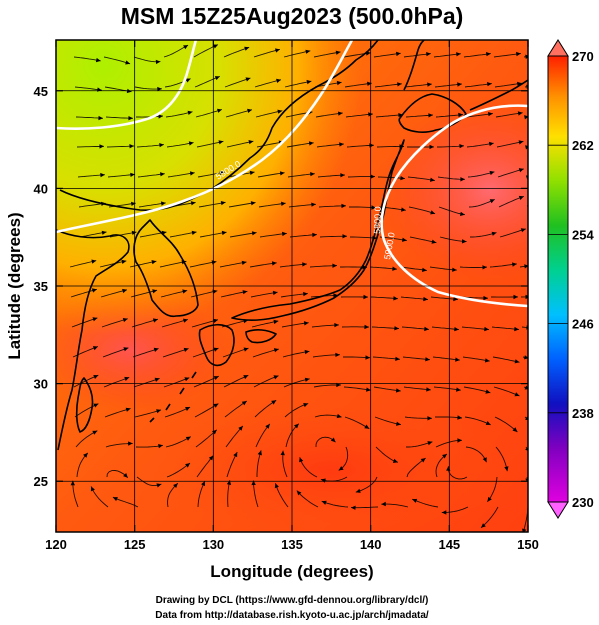 The height and width of the screenshot is (625, 599). Describe the element at coordinates (41, 91) in the screenshot. I see `y-tick-label: 45` at that location.